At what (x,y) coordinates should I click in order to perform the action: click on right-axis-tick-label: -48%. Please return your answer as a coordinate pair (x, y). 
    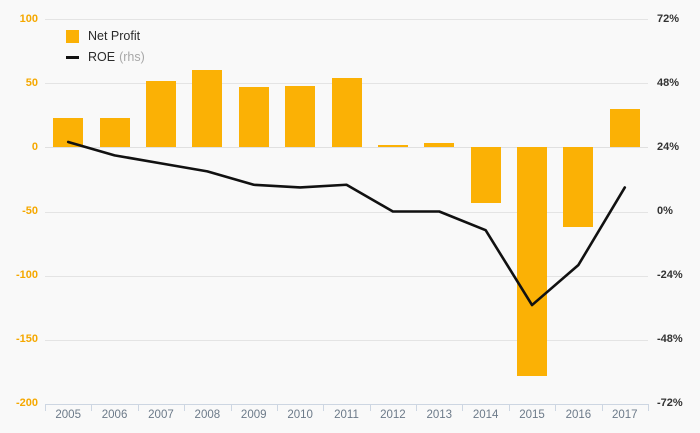
    Looking at the image, I should click on (670, 339).